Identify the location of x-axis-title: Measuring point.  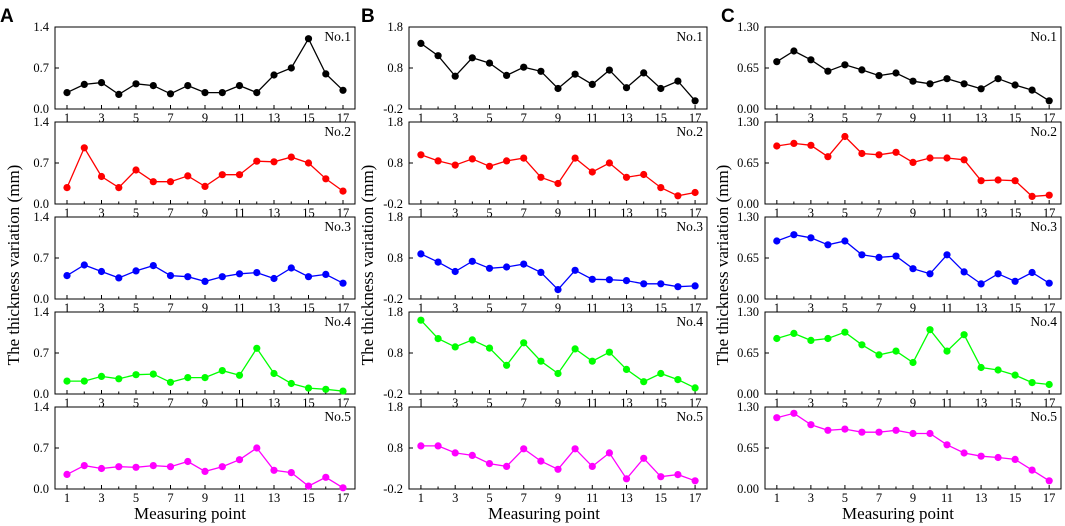
(544, 513).